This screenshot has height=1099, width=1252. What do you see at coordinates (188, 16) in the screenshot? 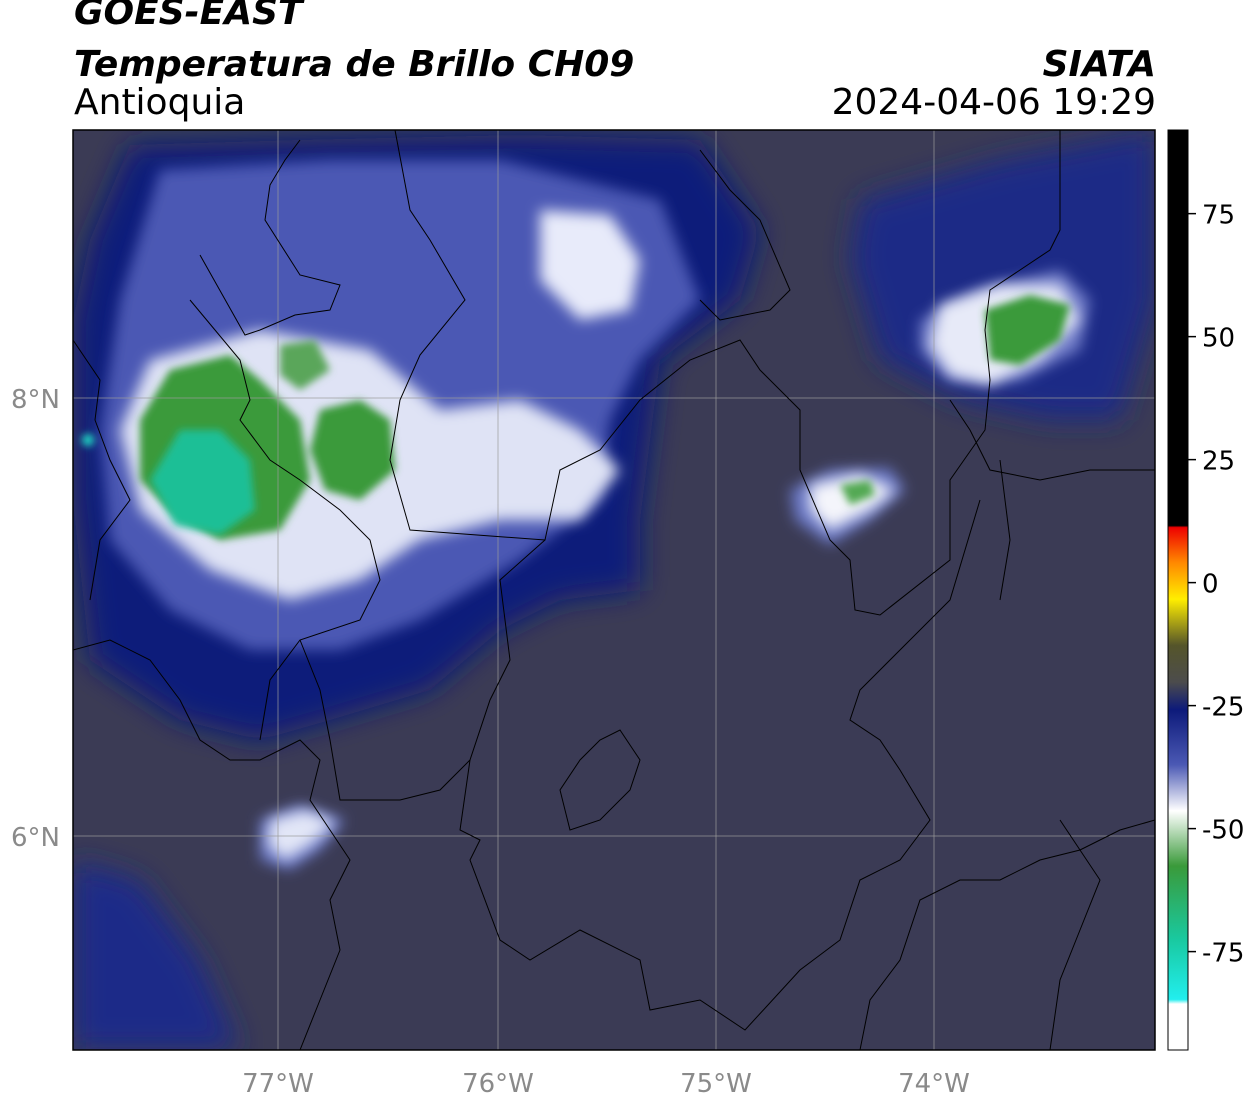
I see `satellite-title: GOES-EAST` at bounding box center [188, 16].